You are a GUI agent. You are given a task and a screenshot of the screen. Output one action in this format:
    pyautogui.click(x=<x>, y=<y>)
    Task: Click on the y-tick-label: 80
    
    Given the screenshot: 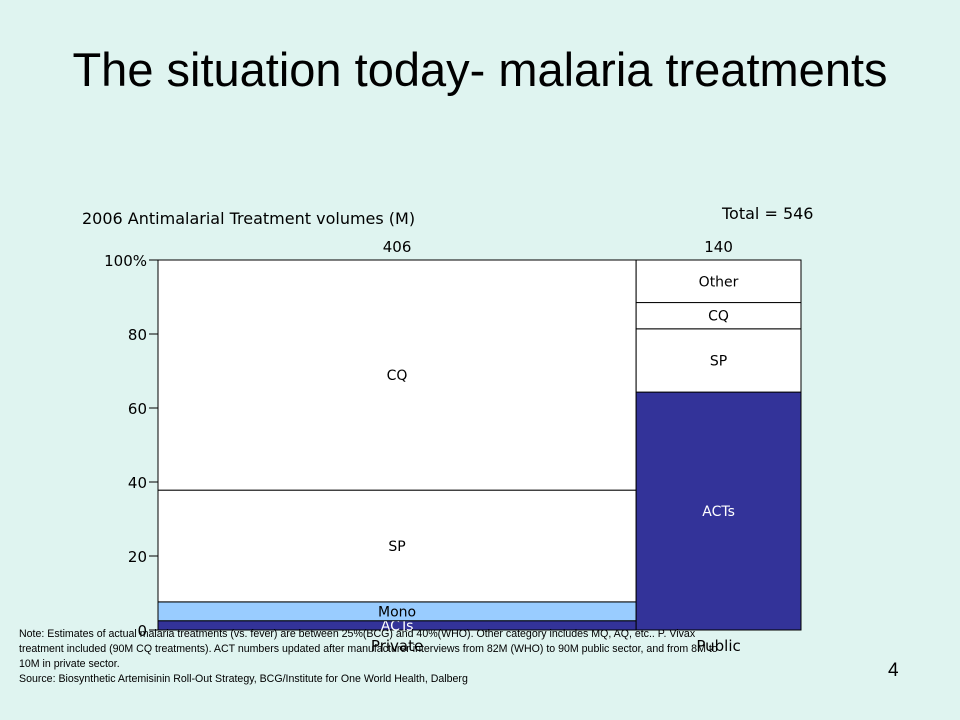 What is the action you would take?
    pyautogui.click(x=137, y=335)
    